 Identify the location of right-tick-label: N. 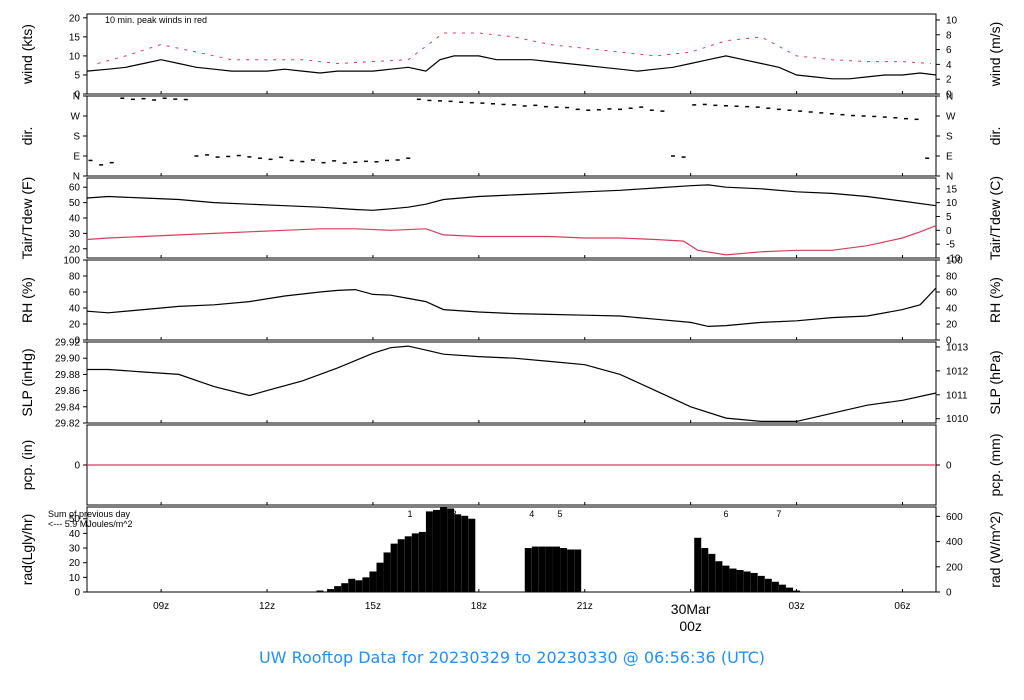
(949, 177).